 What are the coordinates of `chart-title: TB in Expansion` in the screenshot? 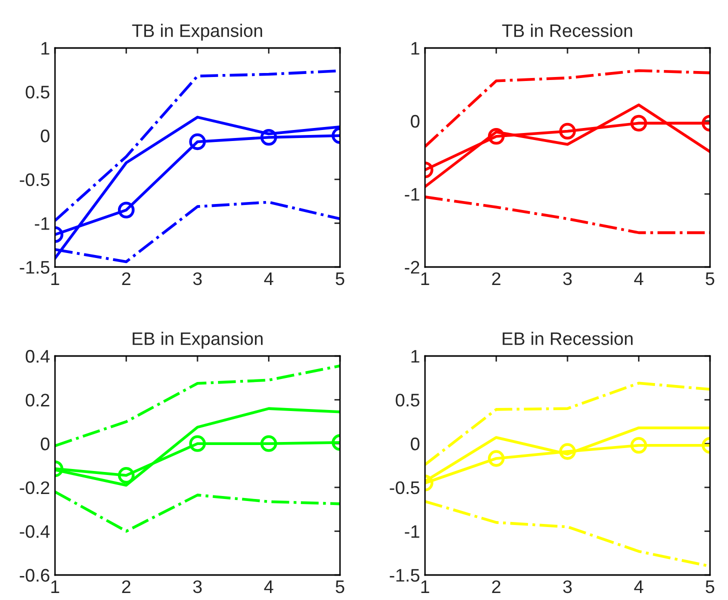 It's located at (197, 32).